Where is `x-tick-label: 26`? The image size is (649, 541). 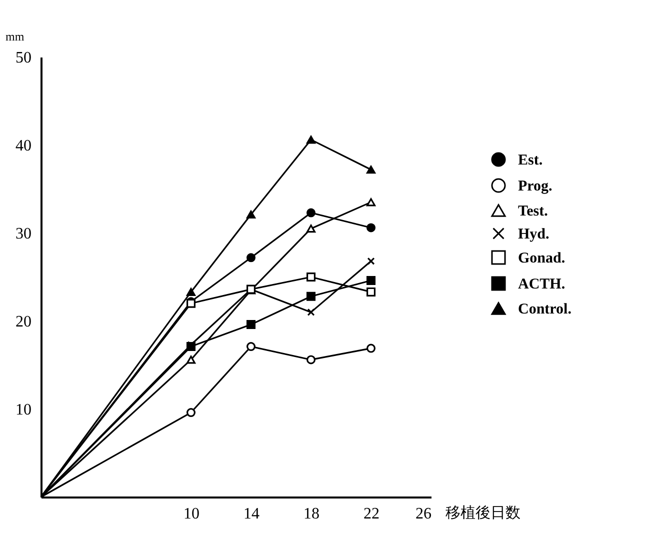 x-tick-label: 26 is located at coordinates (424, 514).